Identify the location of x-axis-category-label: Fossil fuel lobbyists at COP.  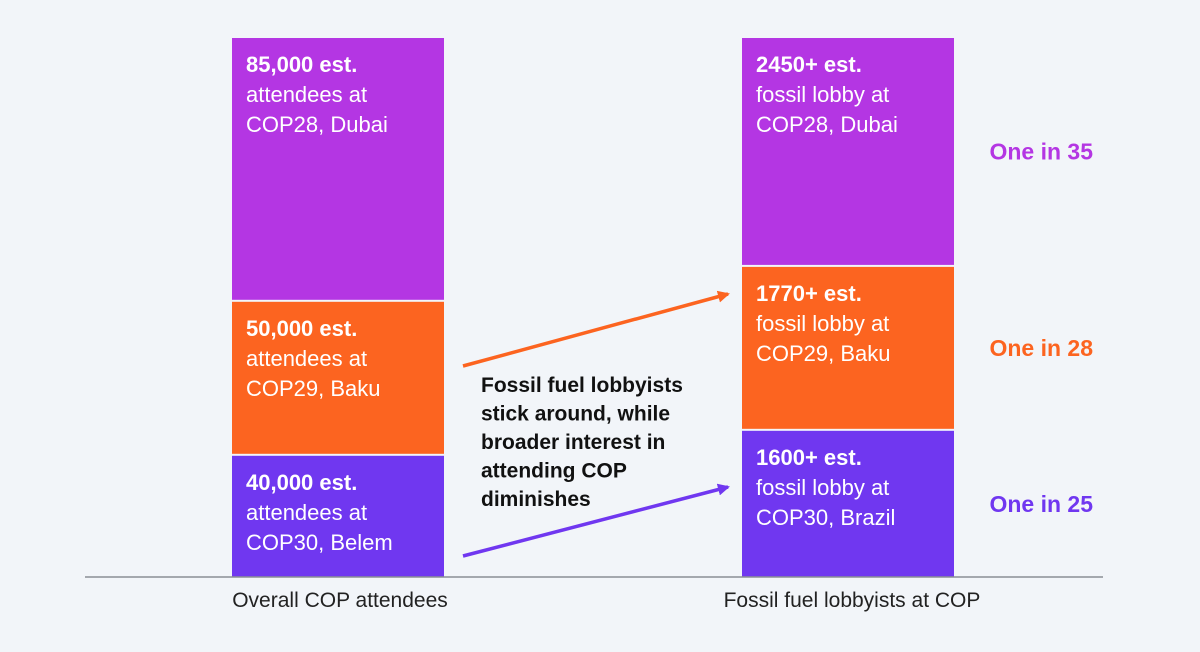
(852, 600).